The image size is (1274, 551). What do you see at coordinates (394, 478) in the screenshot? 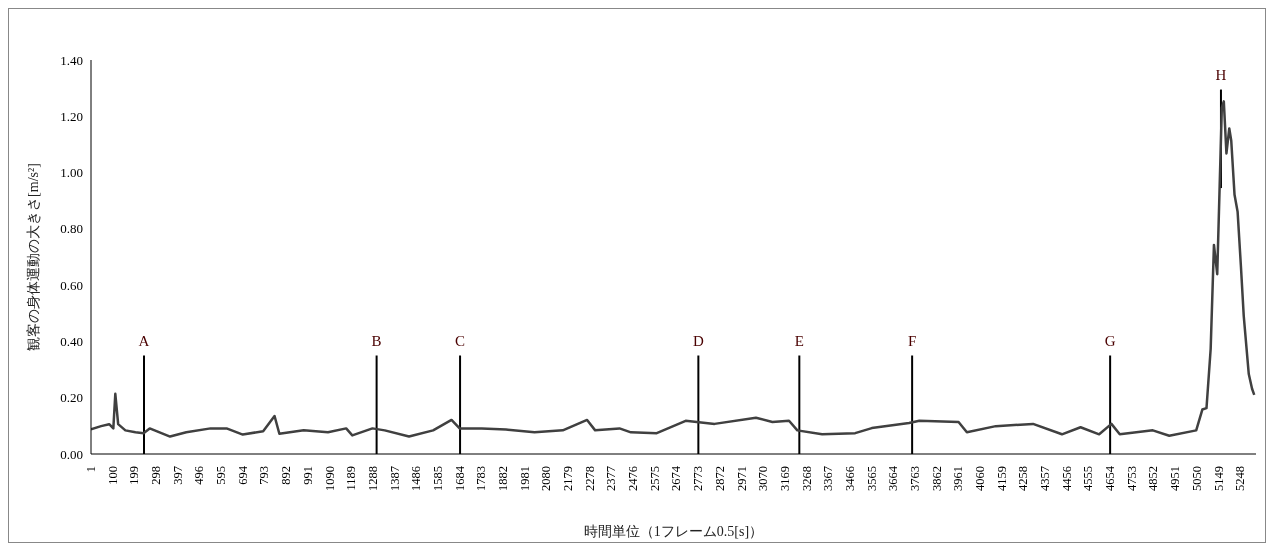
I see `x-tick-label: 1387` at bounding box center [394, 478].